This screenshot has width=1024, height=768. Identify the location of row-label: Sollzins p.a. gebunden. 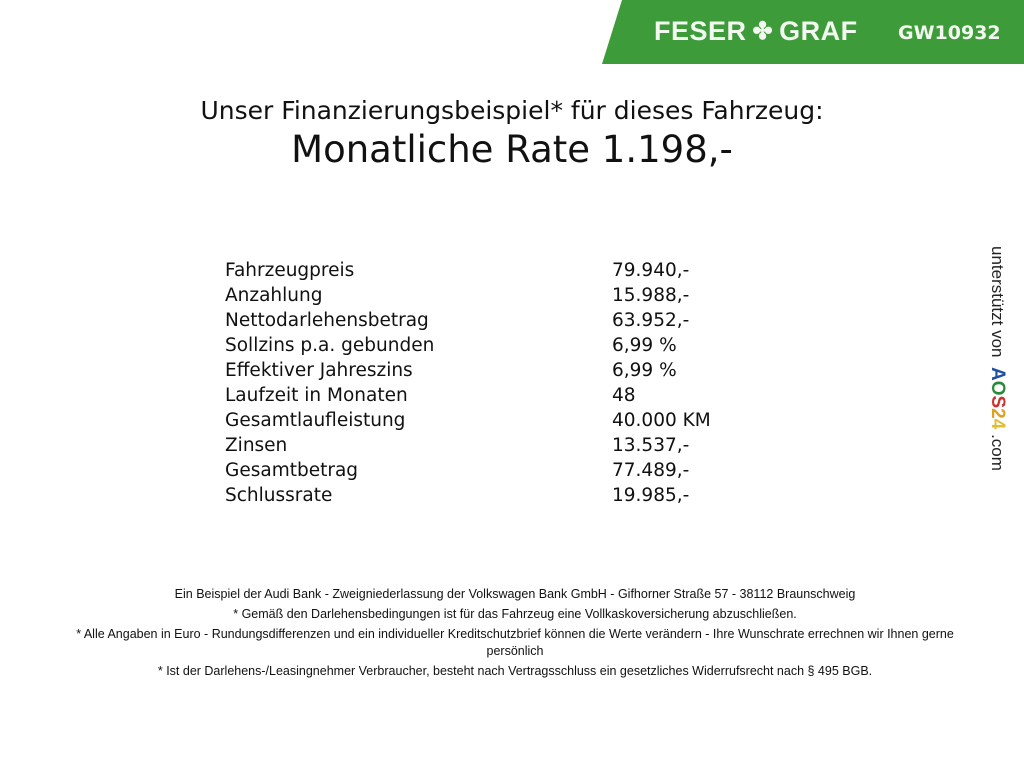
(330, 345).